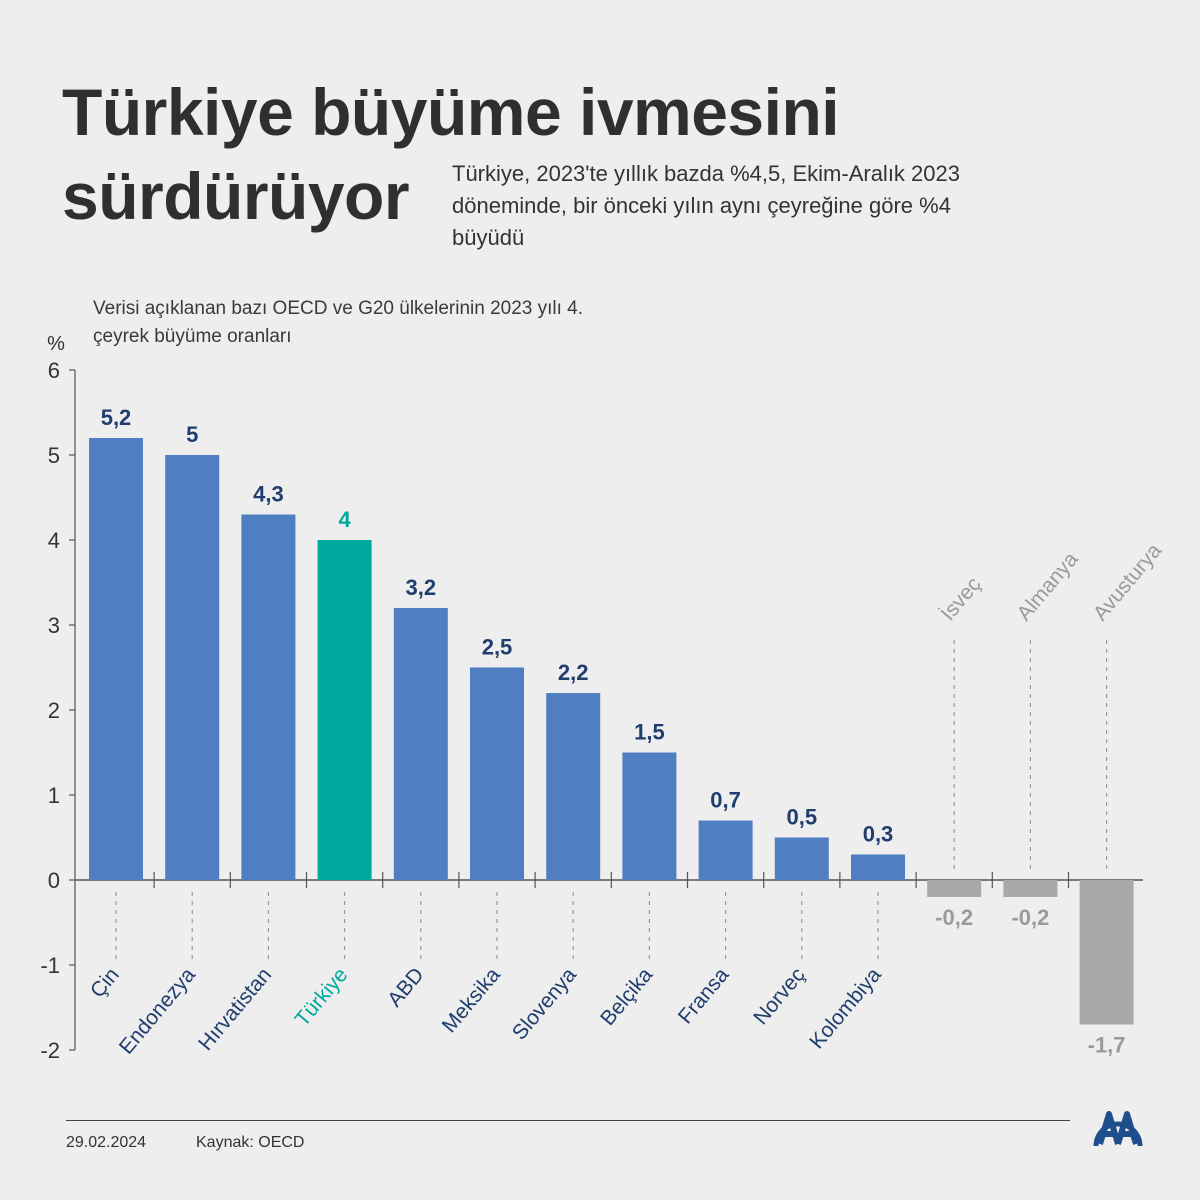 This screenshot has height=1200, width=1200. I want to click on y-tick-label: 6, so click(54, 370).